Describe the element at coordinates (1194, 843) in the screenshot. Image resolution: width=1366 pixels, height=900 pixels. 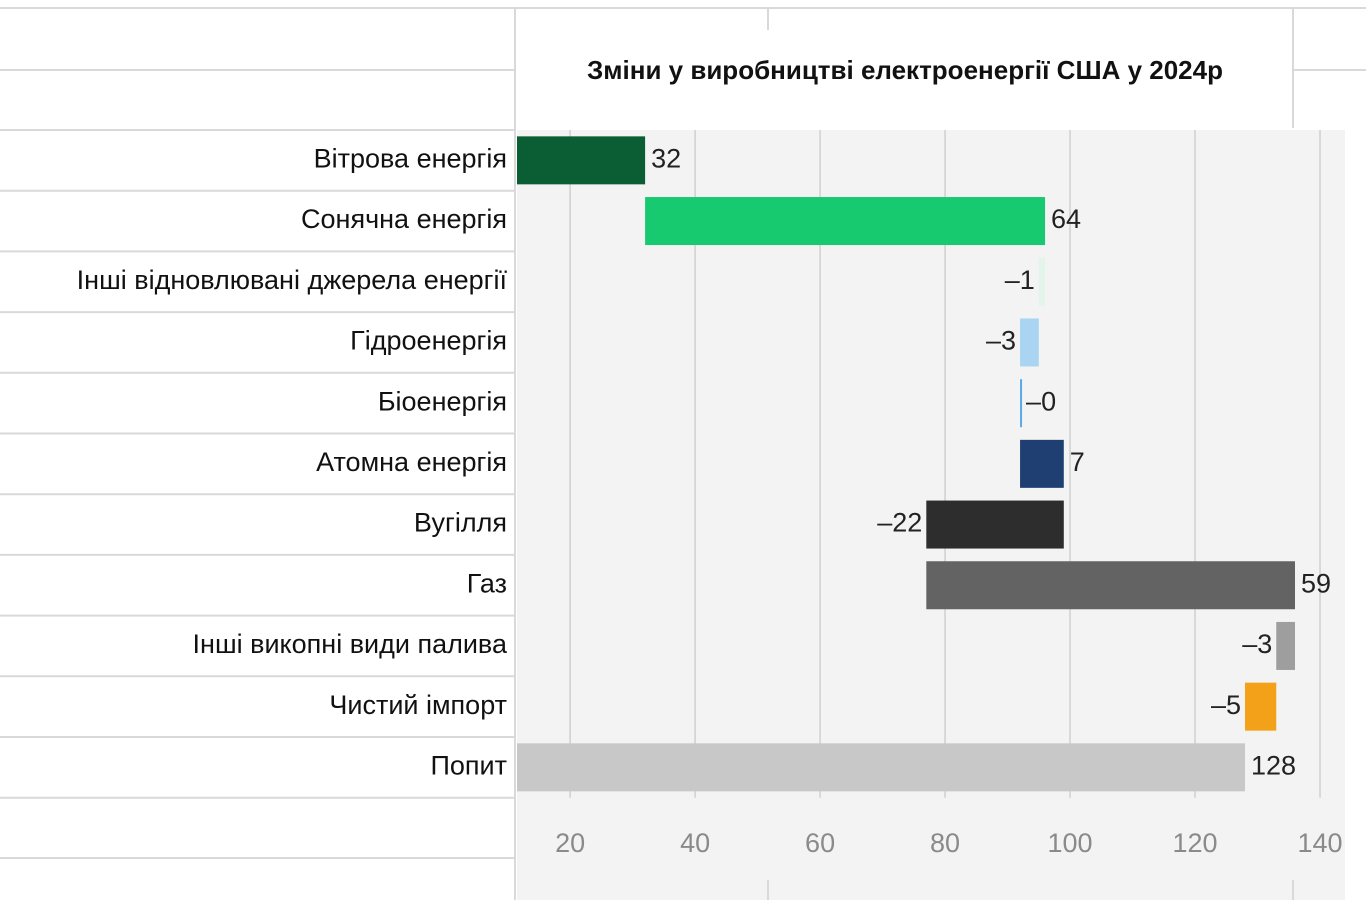
I see `x-tick-label: 120` at that location.